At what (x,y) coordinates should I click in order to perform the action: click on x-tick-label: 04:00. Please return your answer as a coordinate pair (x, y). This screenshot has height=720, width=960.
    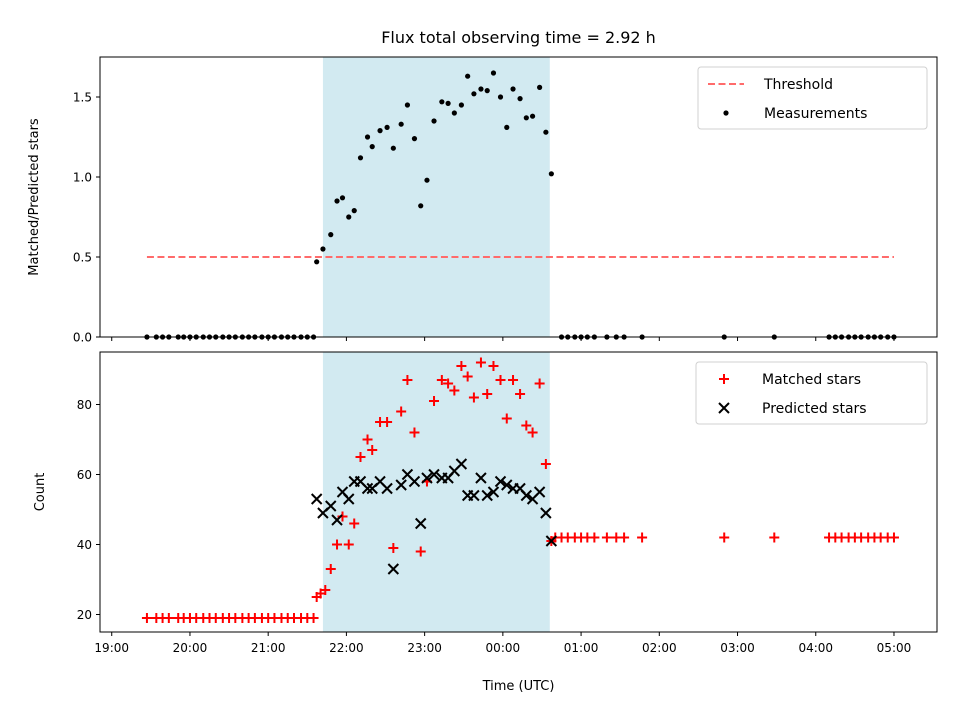
    Looking at the image, I should click on (815, 648).